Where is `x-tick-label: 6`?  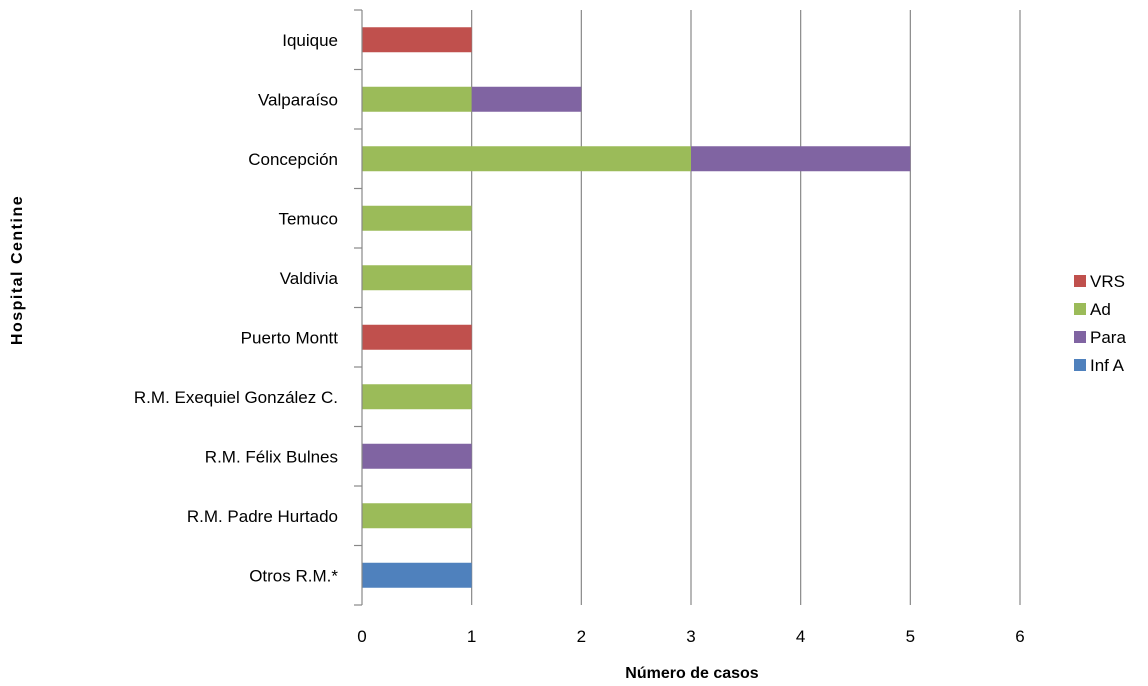
x-tick-label: 6 is located at coordinates (1019, 636).